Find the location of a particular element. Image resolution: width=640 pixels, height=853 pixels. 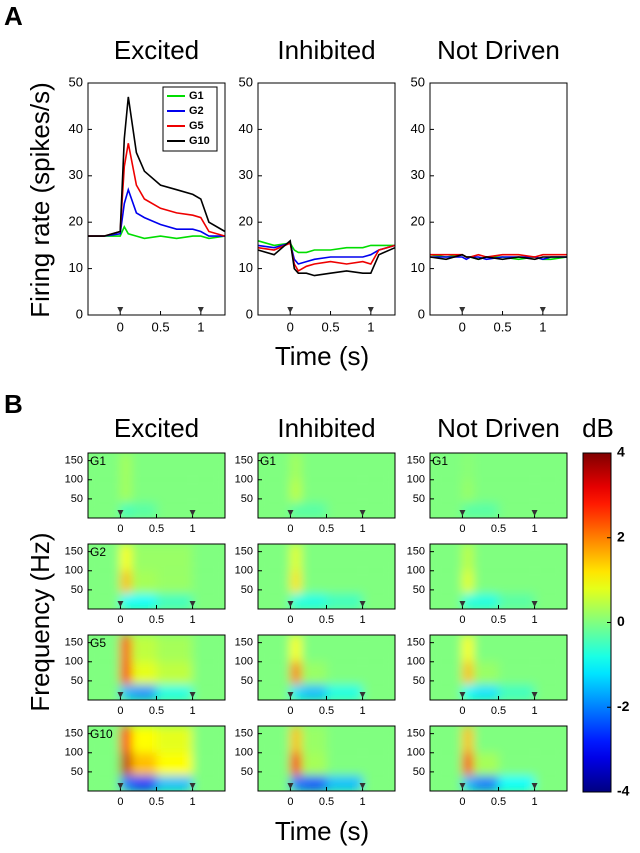

legend-label: G2 is located at coordinates (196, 111).